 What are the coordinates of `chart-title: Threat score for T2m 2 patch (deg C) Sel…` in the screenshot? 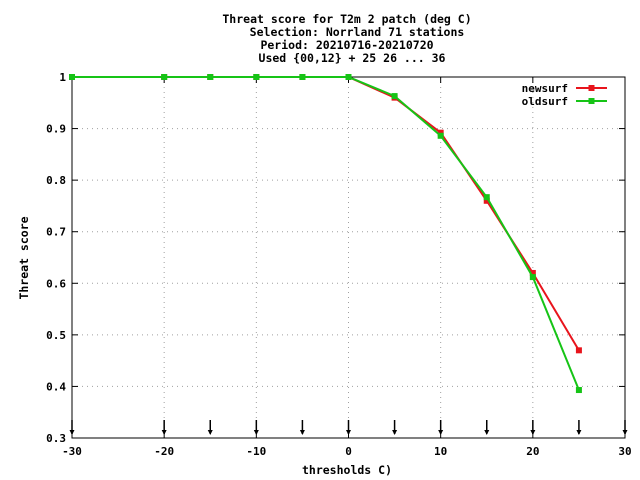 It's located at (346, 38).